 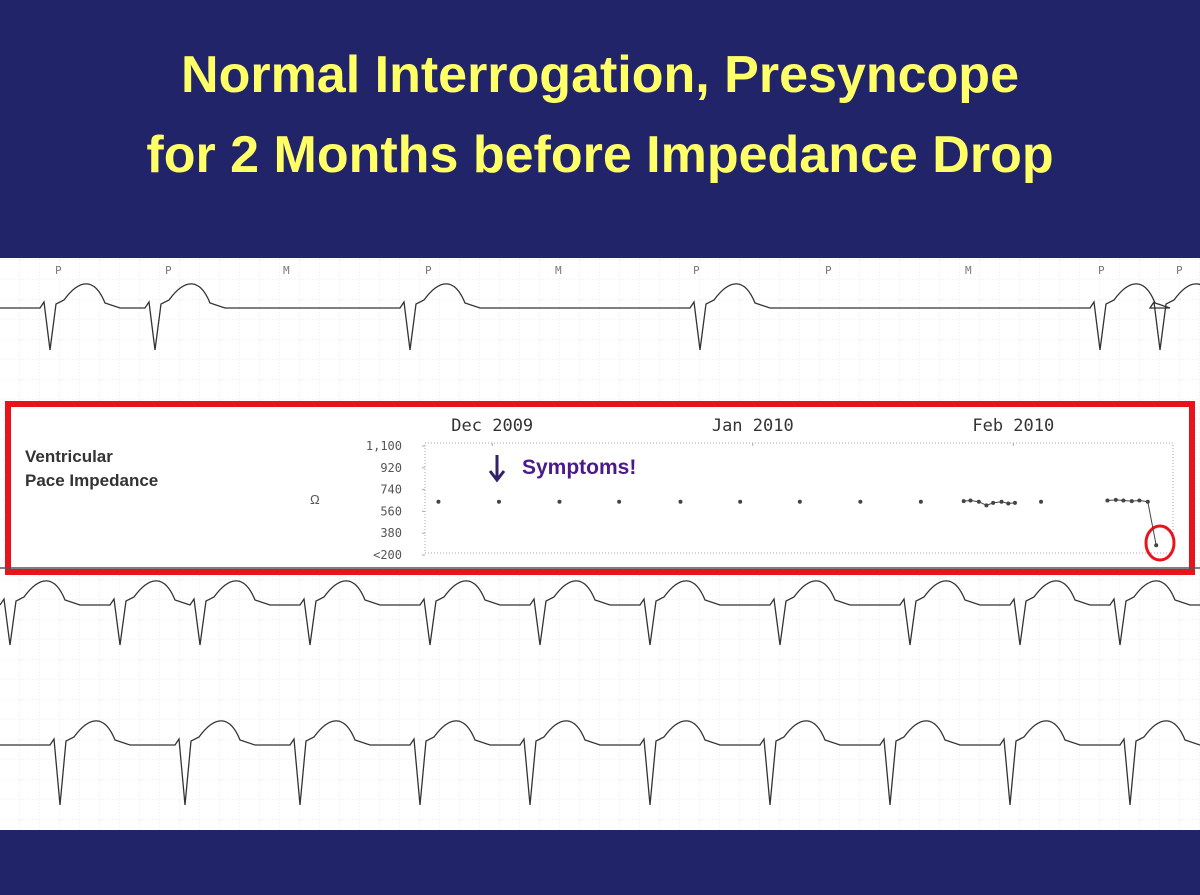 I want to click on annotation: Symptoms!, so click(x=579, y=467).